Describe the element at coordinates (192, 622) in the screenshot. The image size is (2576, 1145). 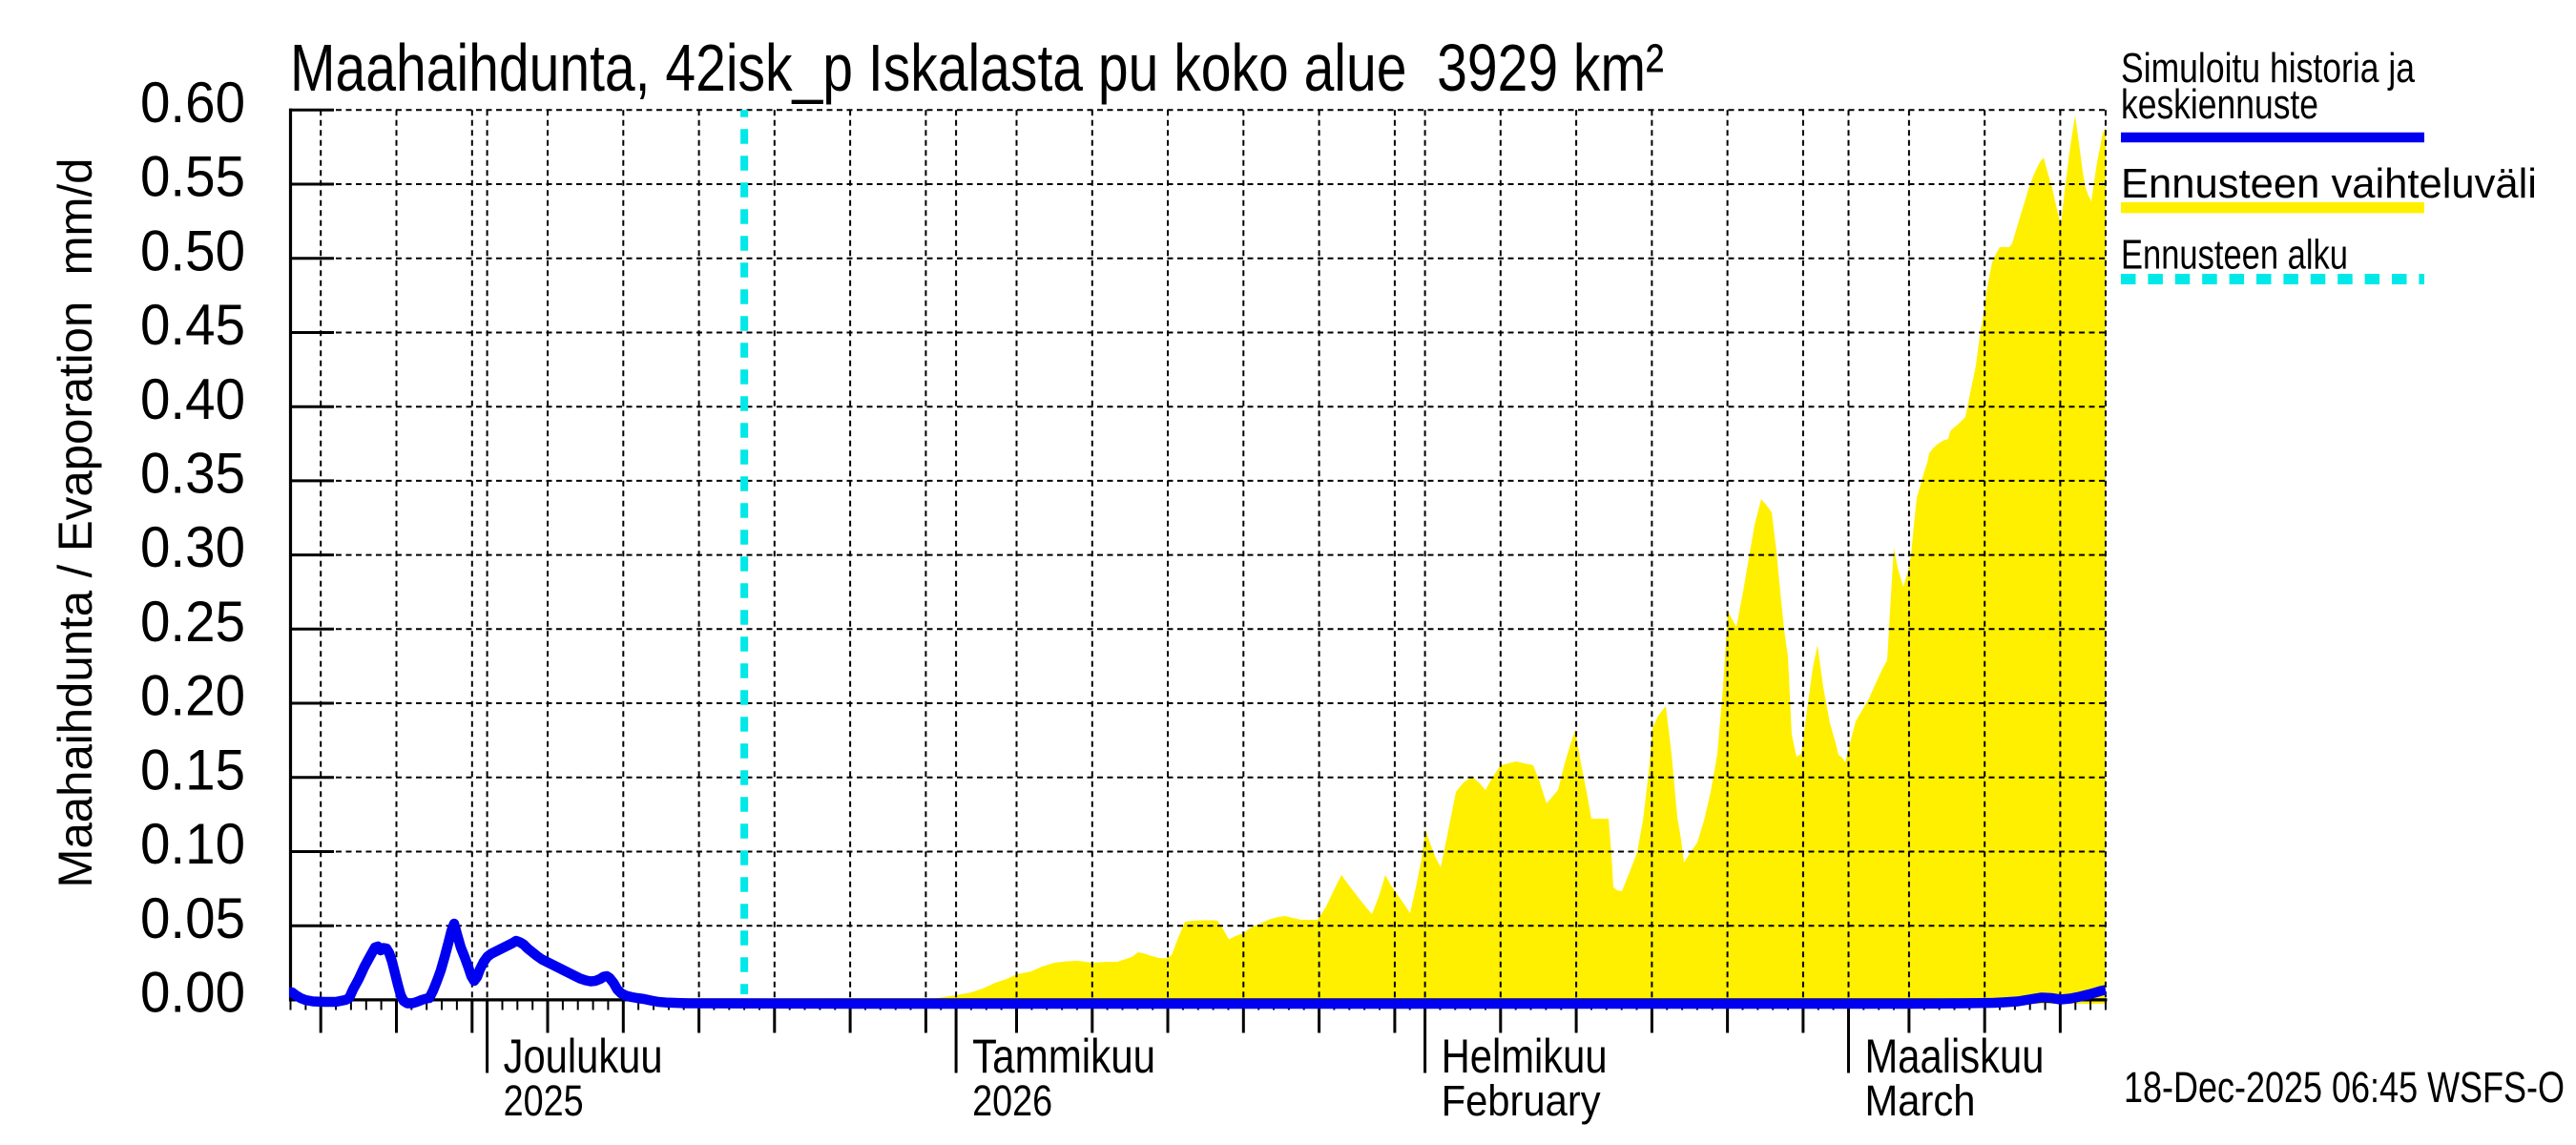
I see `svg-text: 0.25` at that location.